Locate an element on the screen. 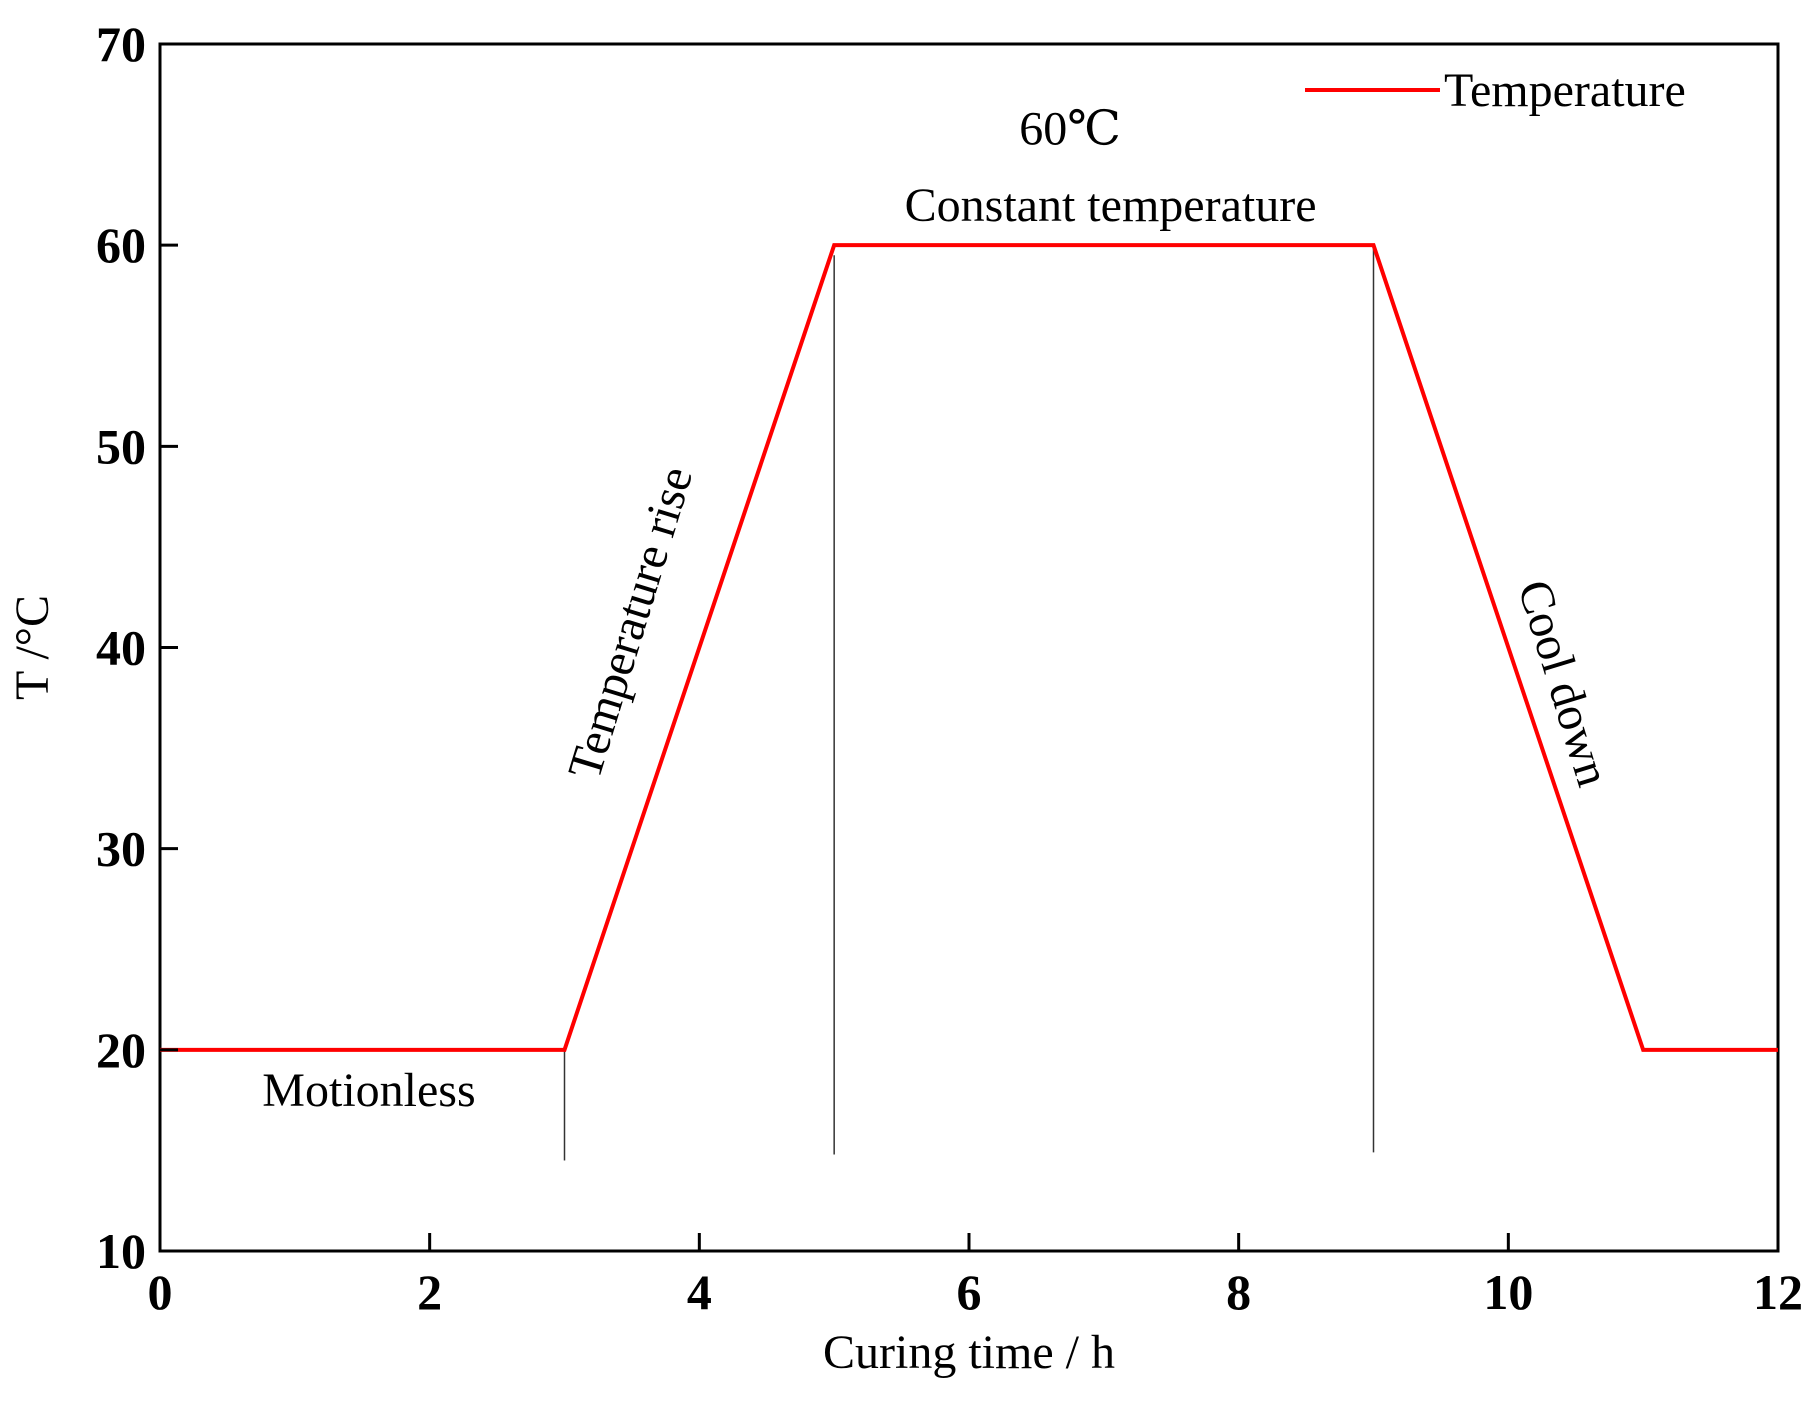 The height and width of the screenshot is (1423, 1811). y-tick-label: 40 is located at coordinates (121, 648).